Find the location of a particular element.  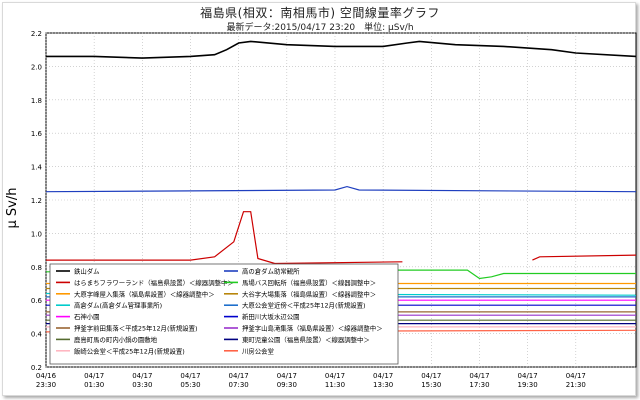

legend-label: 鉄山ダム is located at coordinates (87, 271).